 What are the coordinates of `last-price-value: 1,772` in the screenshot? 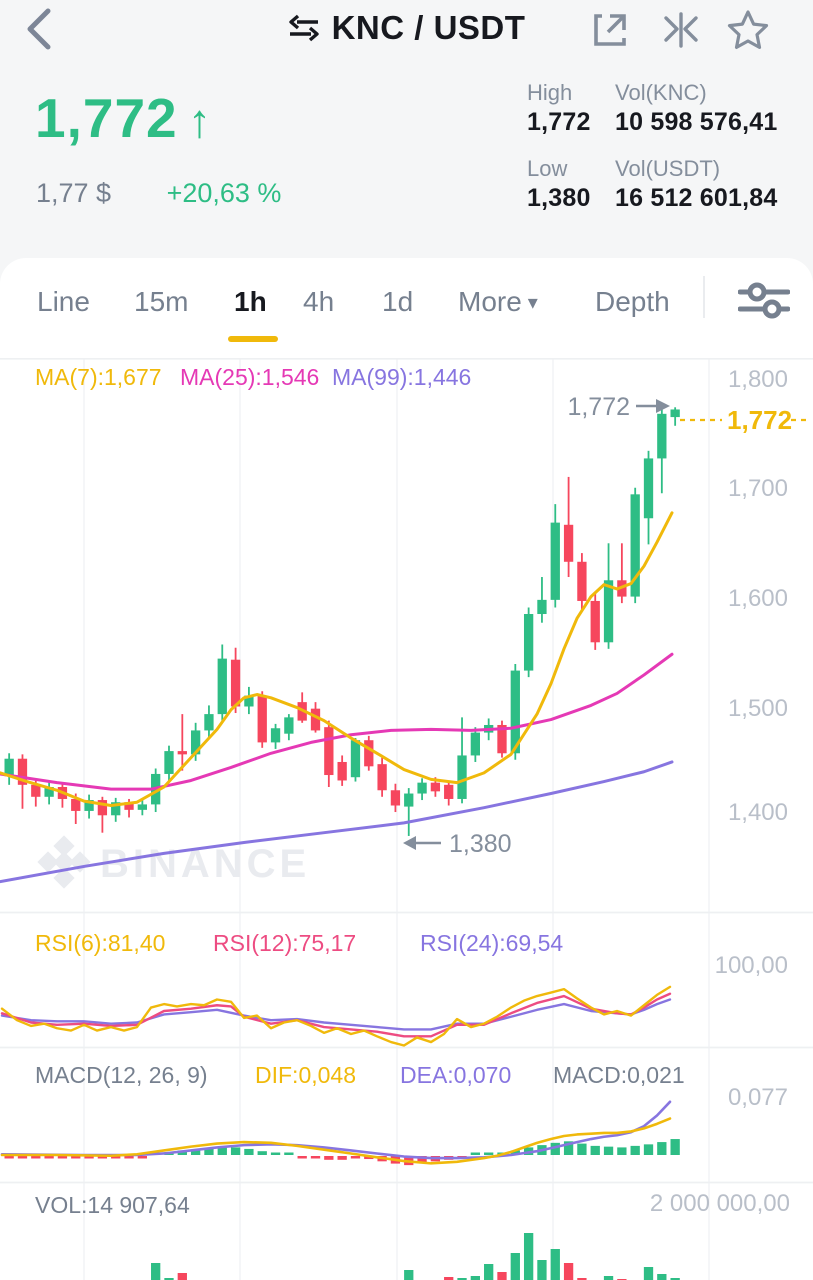 It's located at (106, 118).